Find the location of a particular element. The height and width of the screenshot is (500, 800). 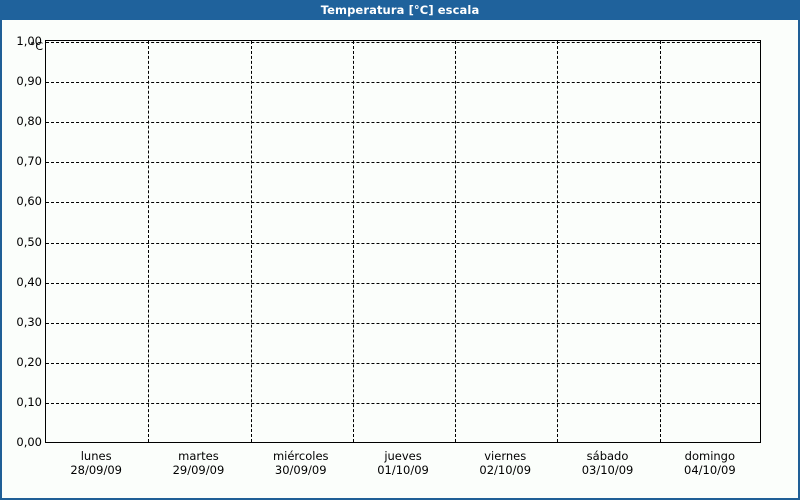

y-axis-tick-label: 0,30 is located at coordinates (29, 321).